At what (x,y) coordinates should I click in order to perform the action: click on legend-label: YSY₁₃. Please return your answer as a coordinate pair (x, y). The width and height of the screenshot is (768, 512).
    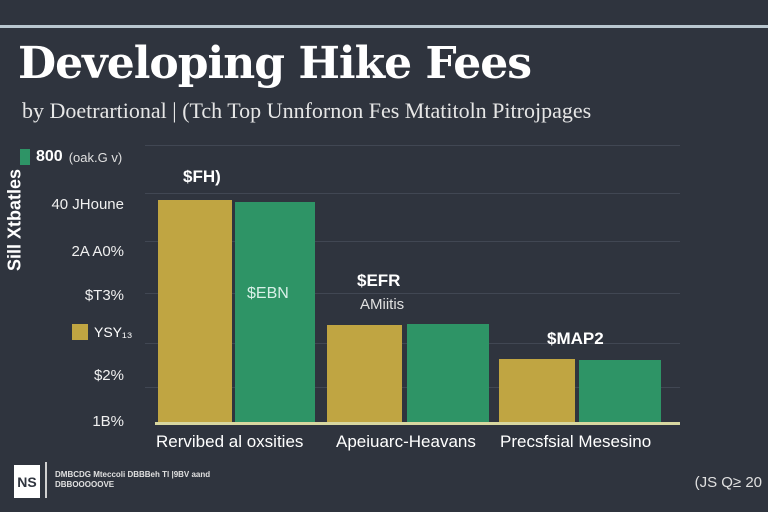
    Looking at the image, I should click on (113, 332).